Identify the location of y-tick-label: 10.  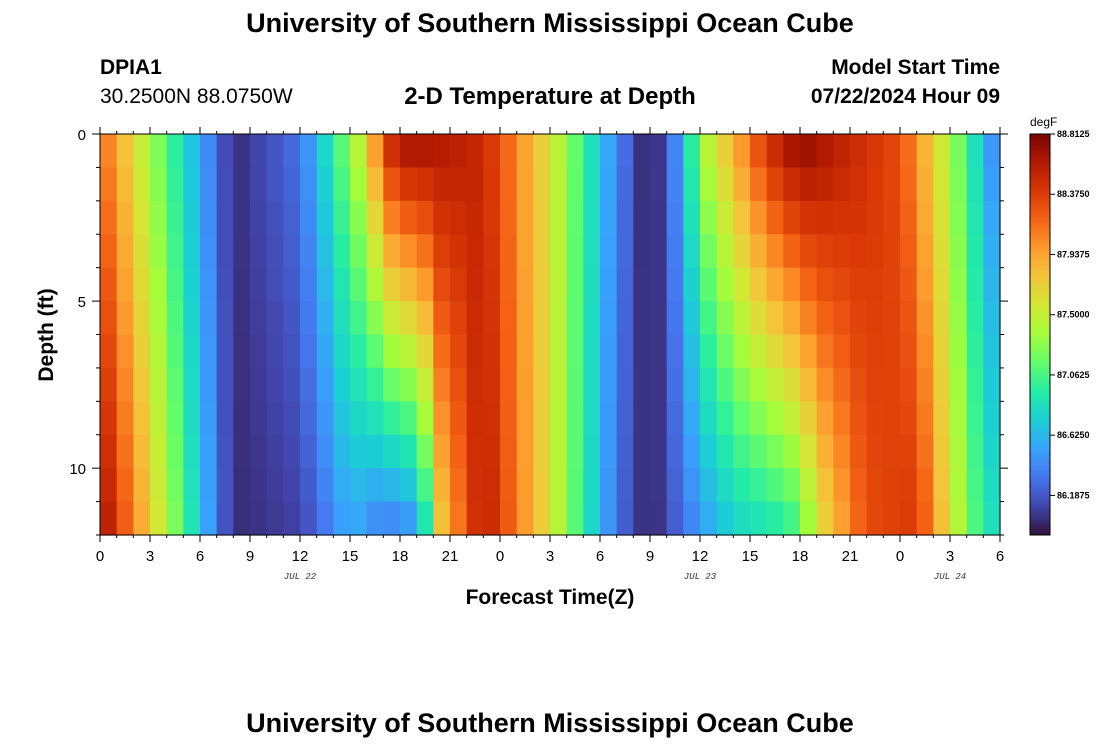
(77, 469).